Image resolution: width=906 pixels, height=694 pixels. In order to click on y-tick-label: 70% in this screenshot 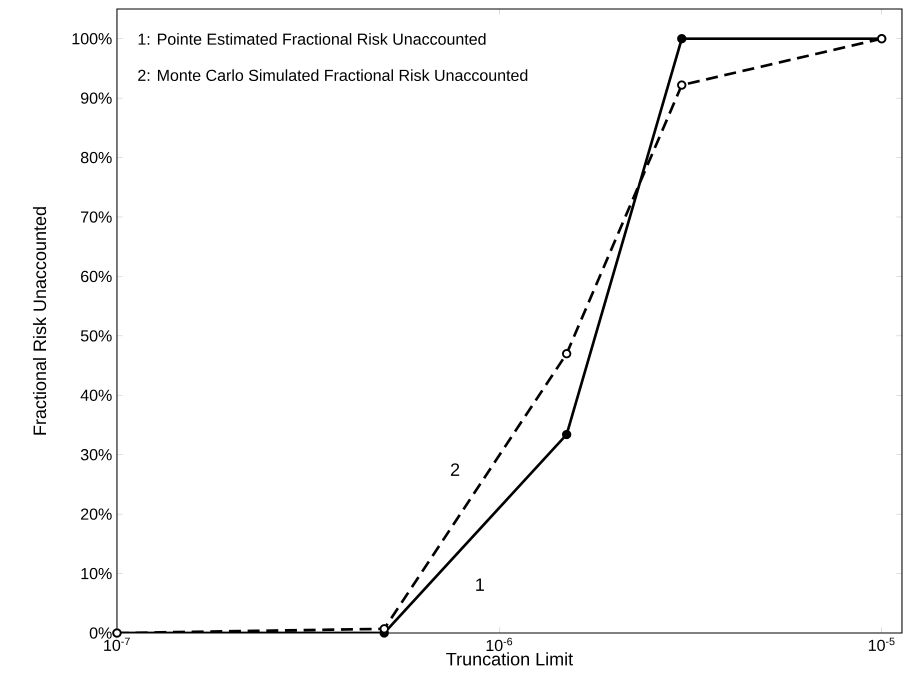, I will do `click(96, 217)`.